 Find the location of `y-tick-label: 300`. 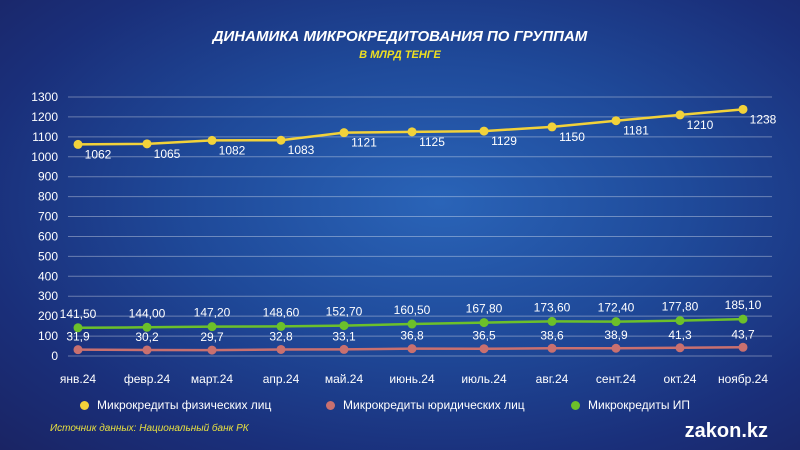

y-tick-label: 300 is located at coordinates (48, 296).